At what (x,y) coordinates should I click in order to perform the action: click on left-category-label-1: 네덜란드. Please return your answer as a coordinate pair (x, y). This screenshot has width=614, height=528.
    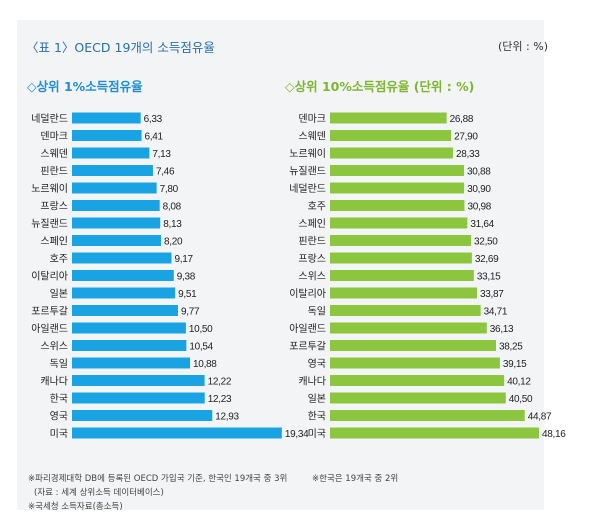
    Looking at the image, I should click on (49, 119).